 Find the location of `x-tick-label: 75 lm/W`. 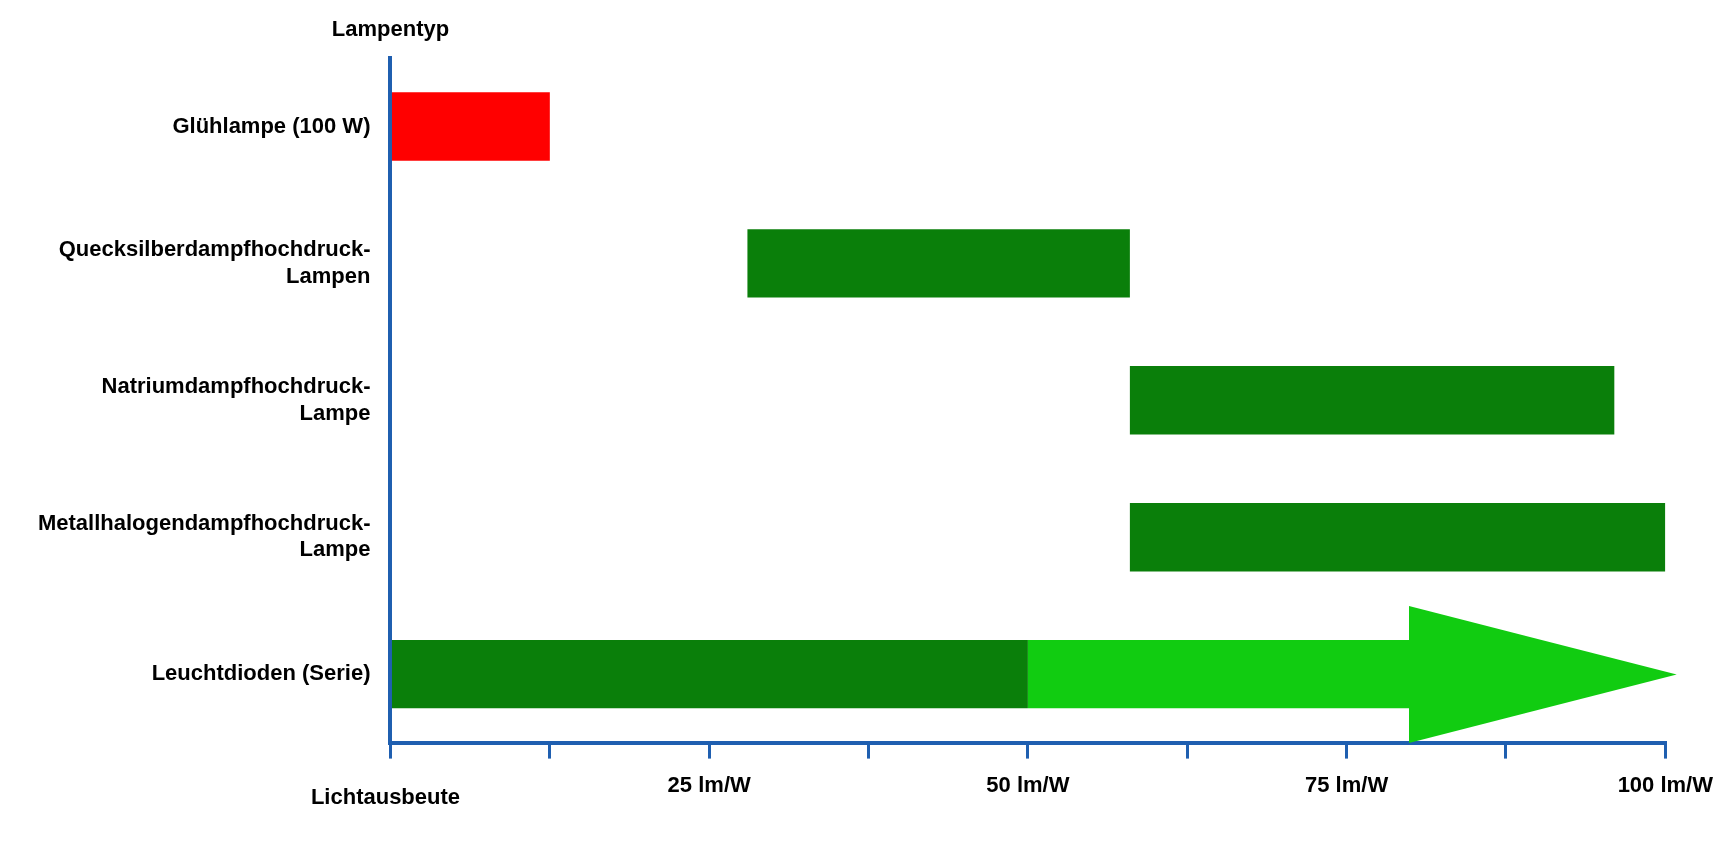

x-tick-label: 75 lm/W is located at coordinates (1347, 784).